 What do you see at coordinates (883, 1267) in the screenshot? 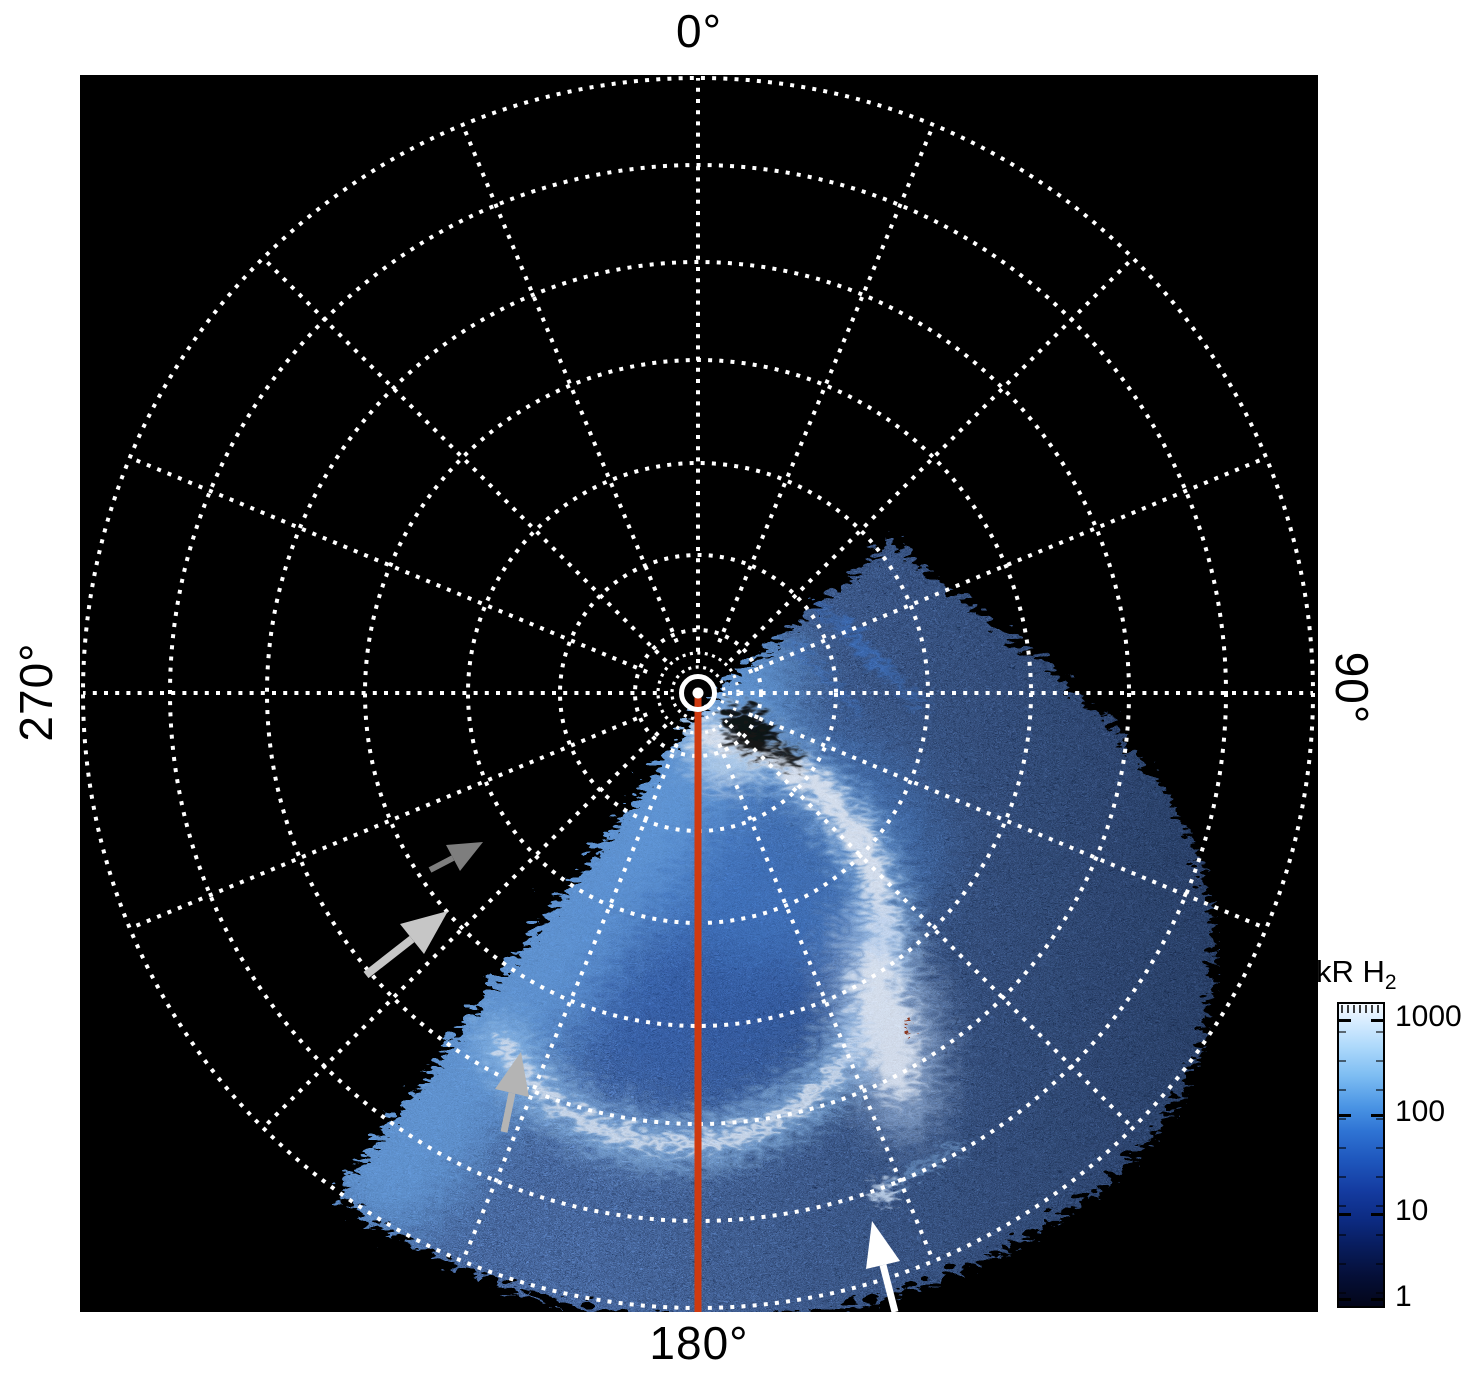
I see `white-arrow-icon` at bounding box center [883, 1267].